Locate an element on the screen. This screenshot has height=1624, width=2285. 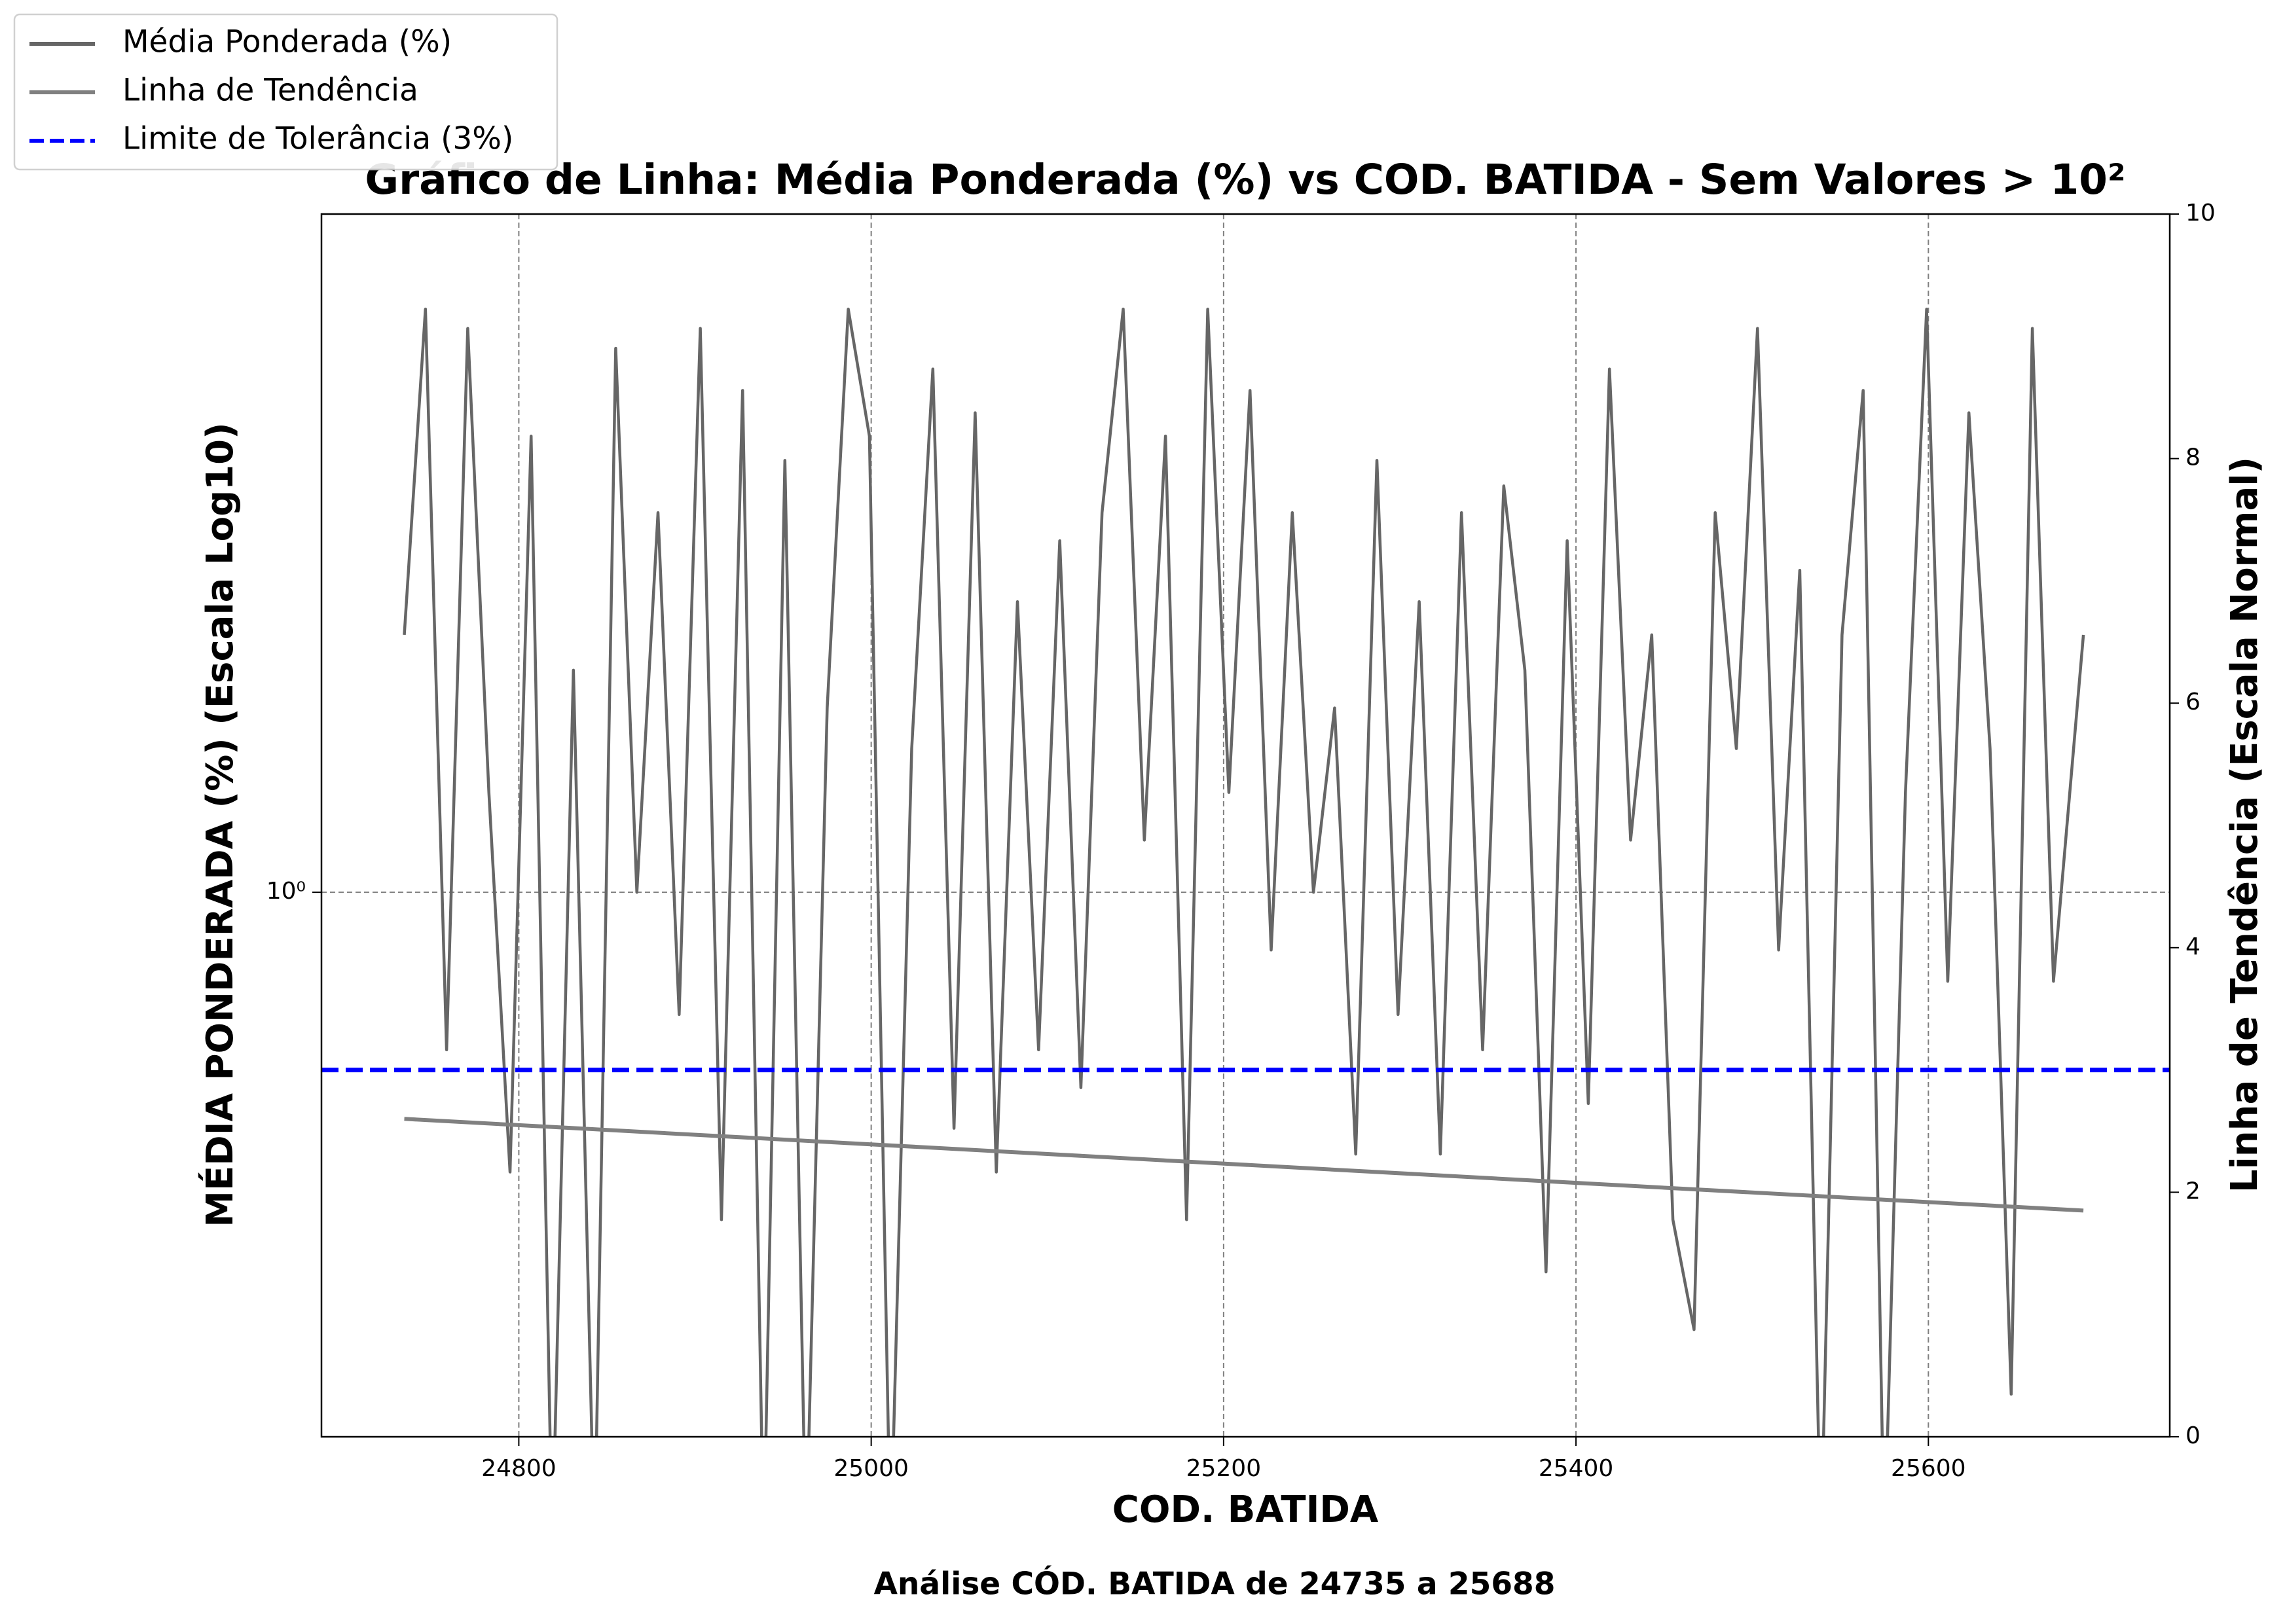
x-tick-label: 25000 is located at coordinates (871, 1468).